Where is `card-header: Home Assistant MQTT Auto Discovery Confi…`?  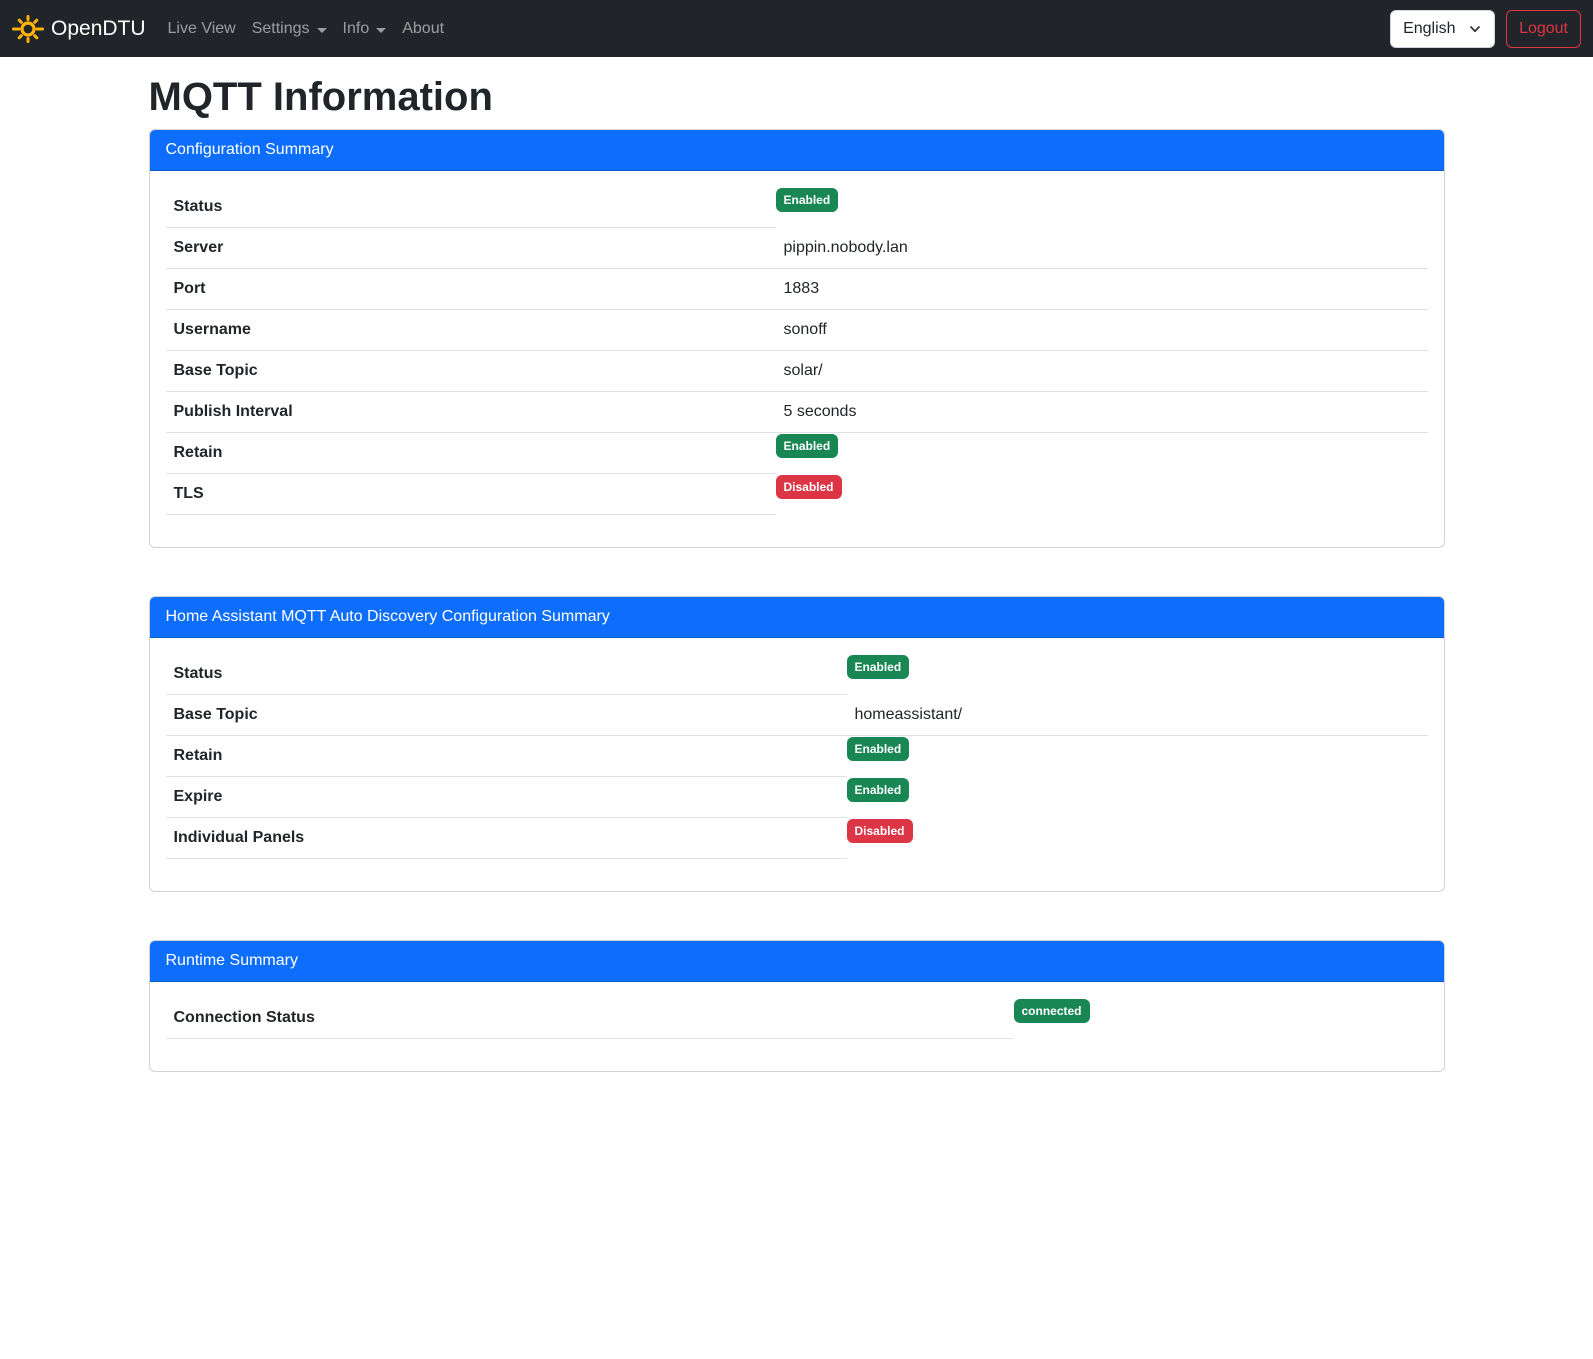
card-header: Home Assistant MQTT Auto Discovery Confi… is located at coordinates (796, 617).